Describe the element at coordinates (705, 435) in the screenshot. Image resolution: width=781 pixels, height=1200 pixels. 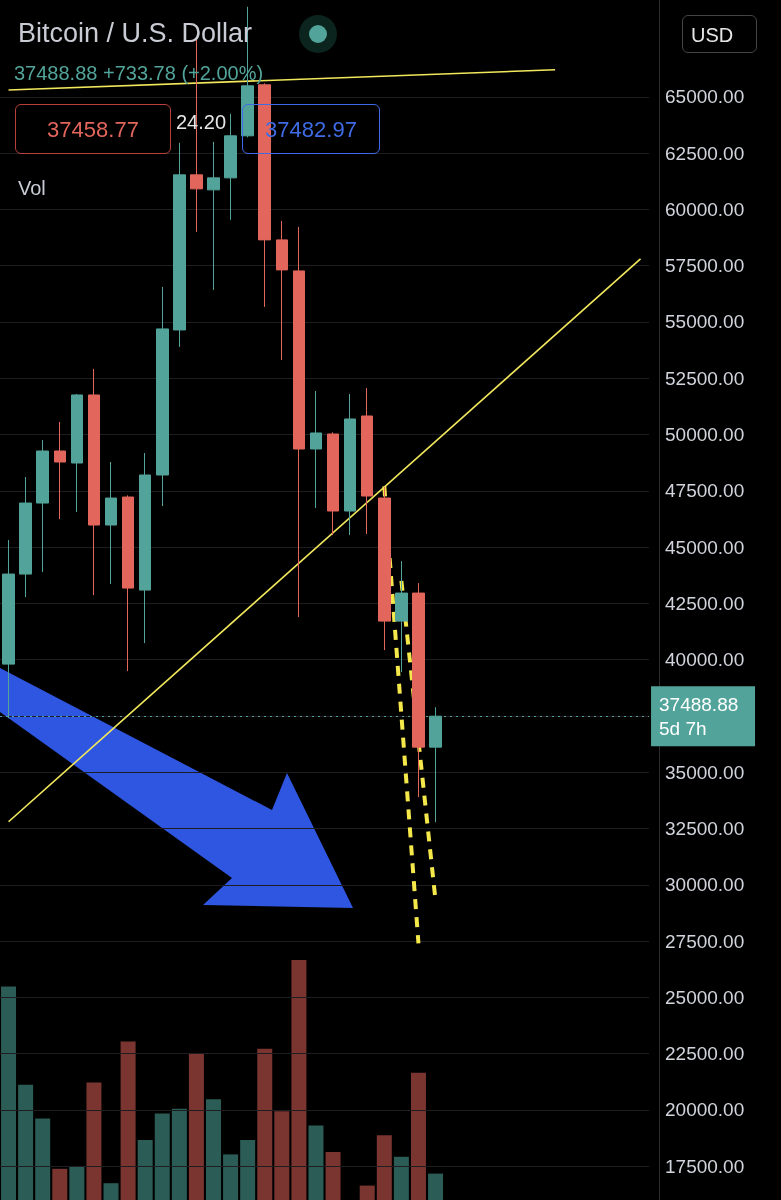
I see `y-tick-label: 50000.00` at that location.